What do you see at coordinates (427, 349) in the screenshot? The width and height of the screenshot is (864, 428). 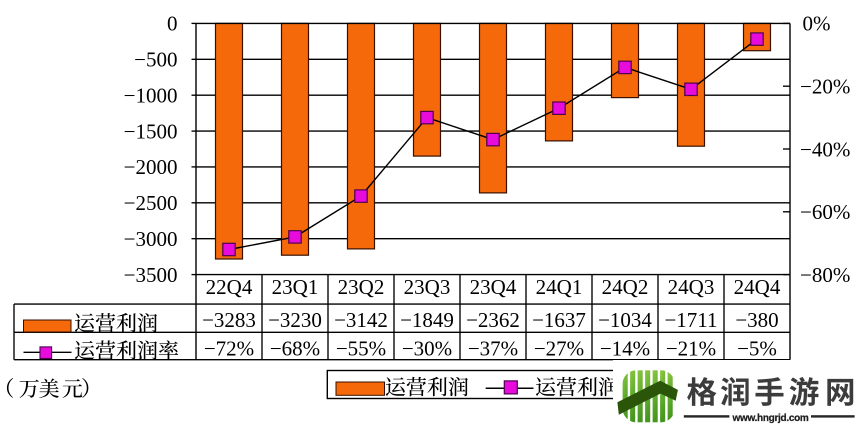 I see `svg-text: −30%` at bounding box center [427, 349].